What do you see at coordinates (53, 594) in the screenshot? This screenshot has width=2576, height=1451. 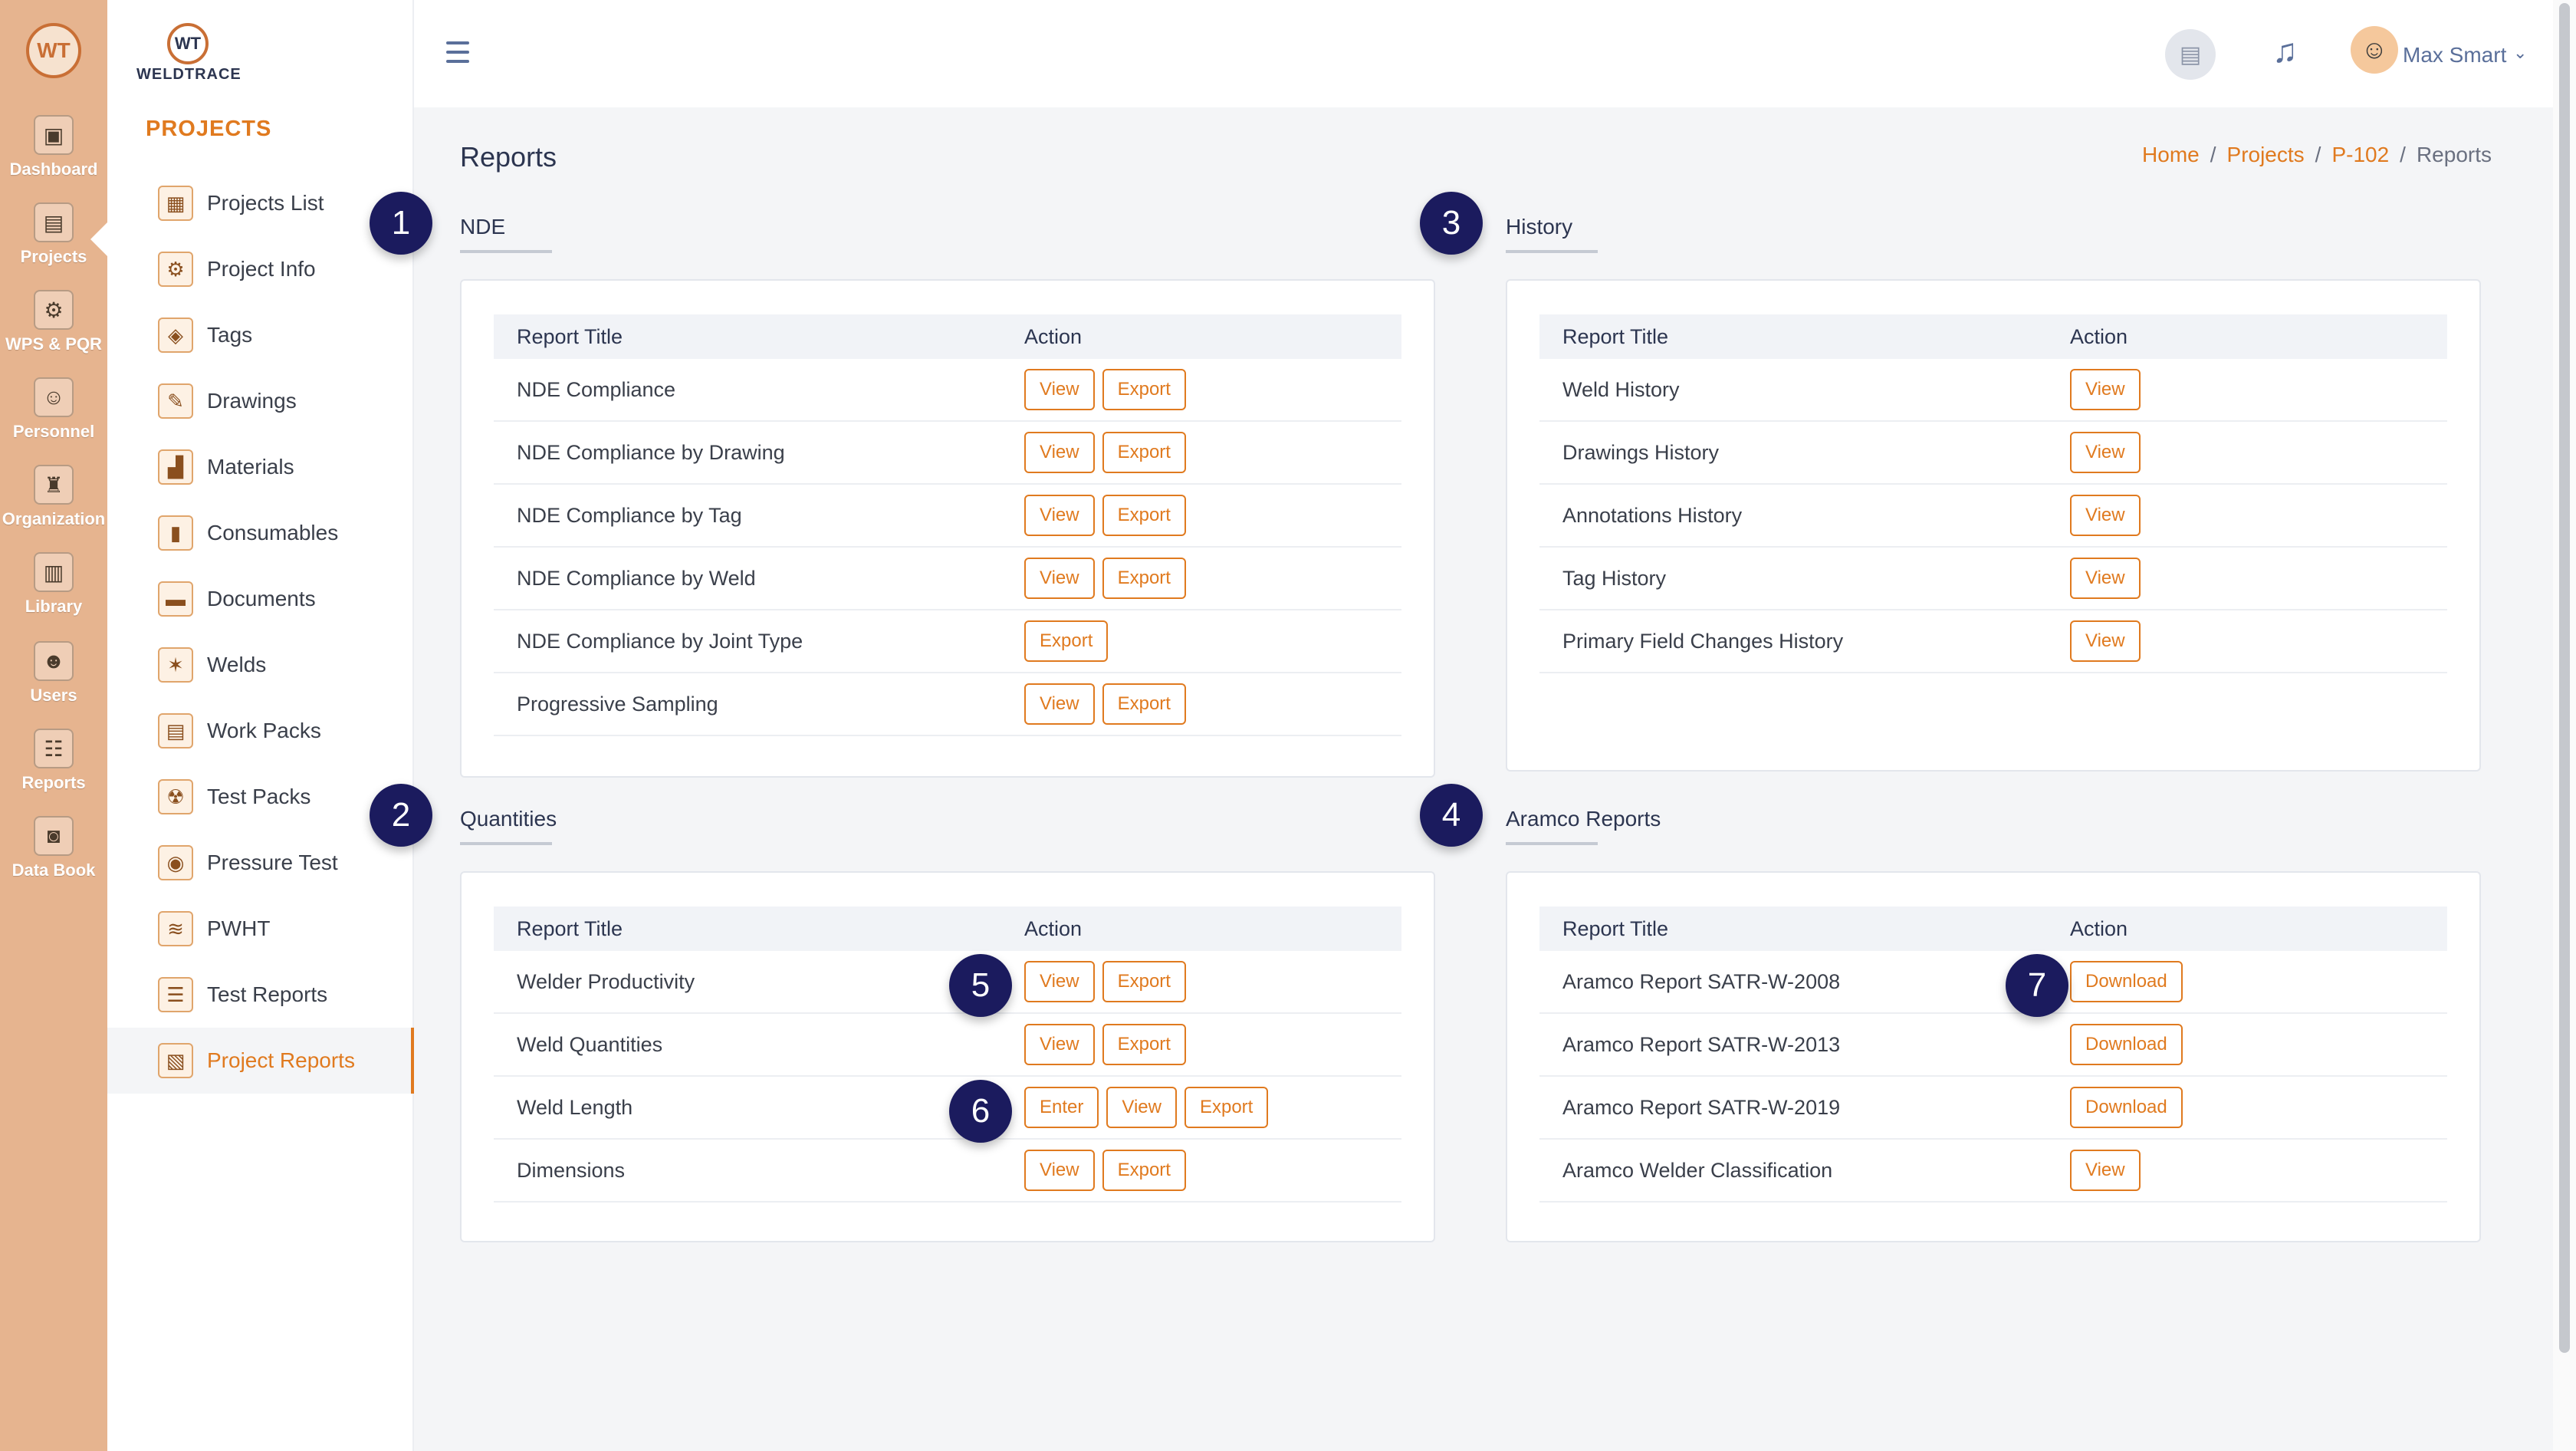 I see `rail-item-library: ▥ Library` at bounding box center [53, 594].